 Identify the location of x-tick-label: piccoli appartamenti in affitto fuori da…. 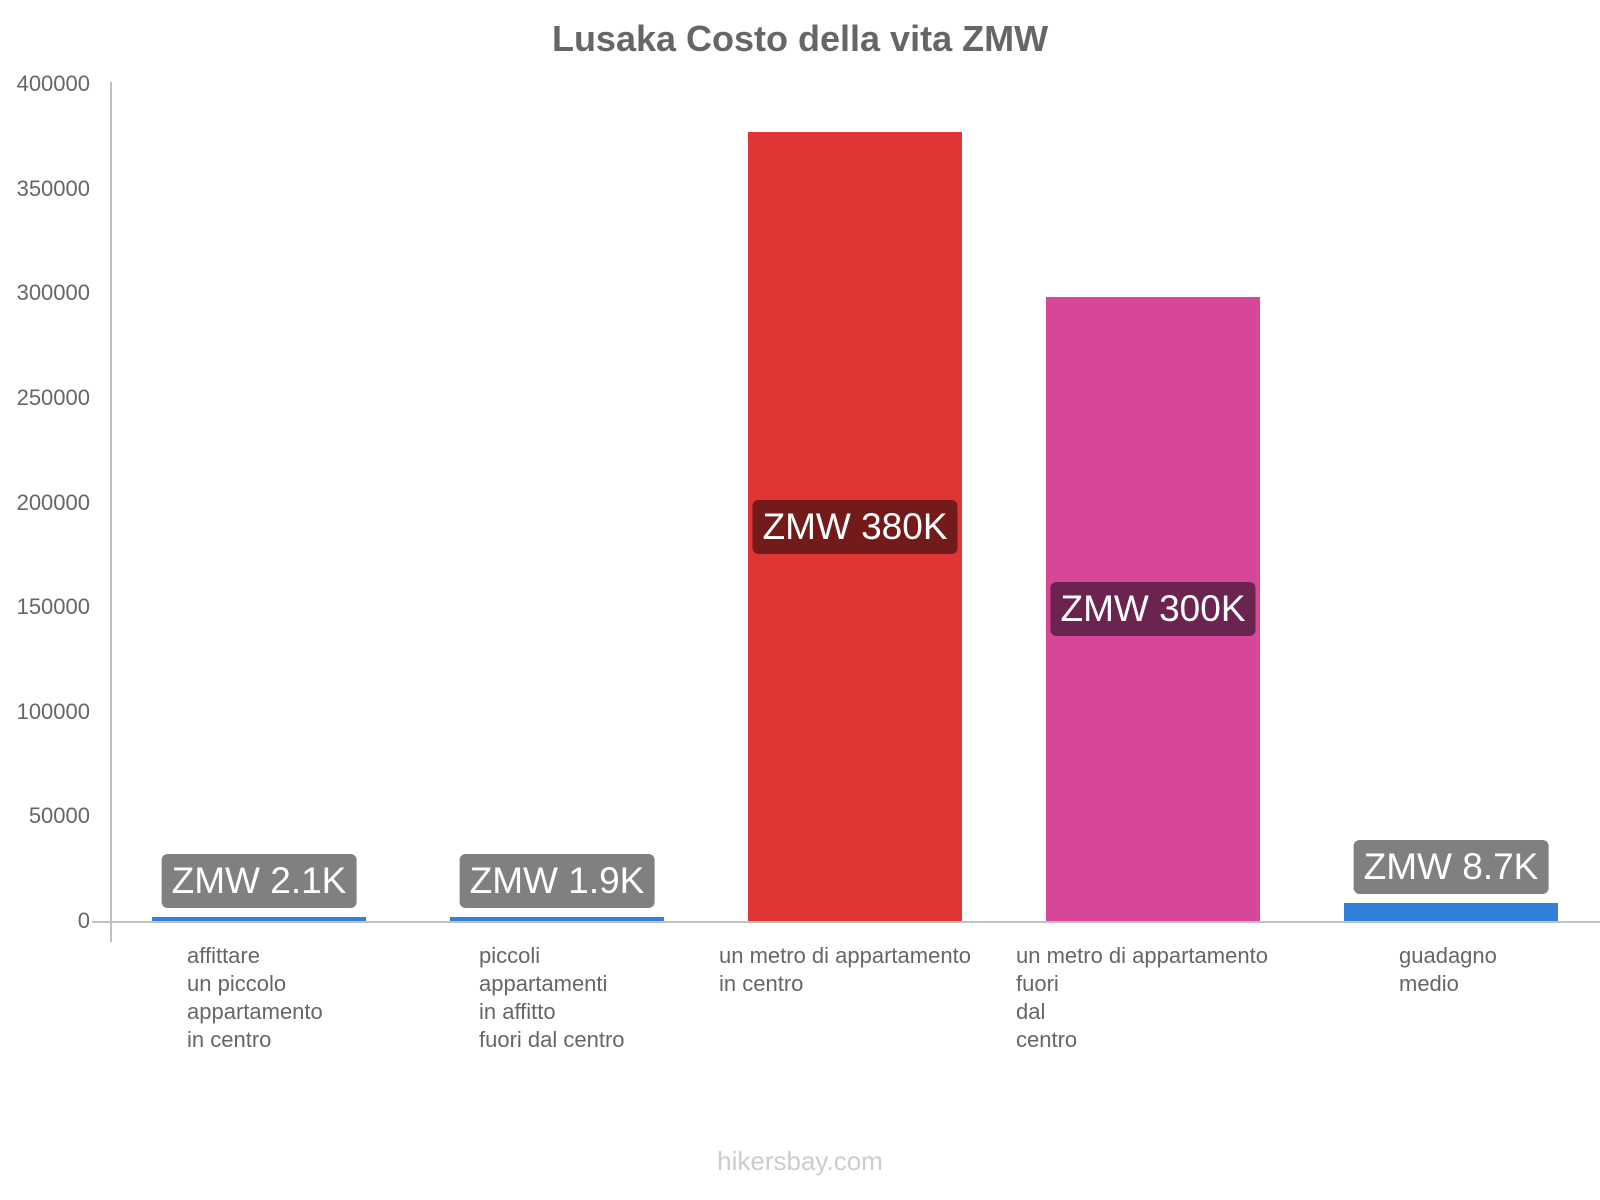
(552, 997).